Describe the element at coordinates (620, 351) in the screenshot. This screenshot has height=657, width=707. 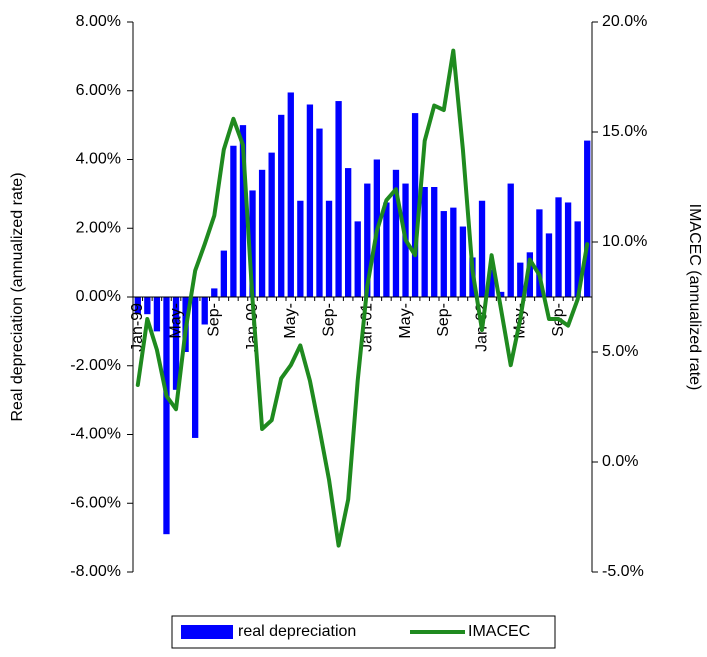
I see `y2-tick-label: 5.0%` at that location.